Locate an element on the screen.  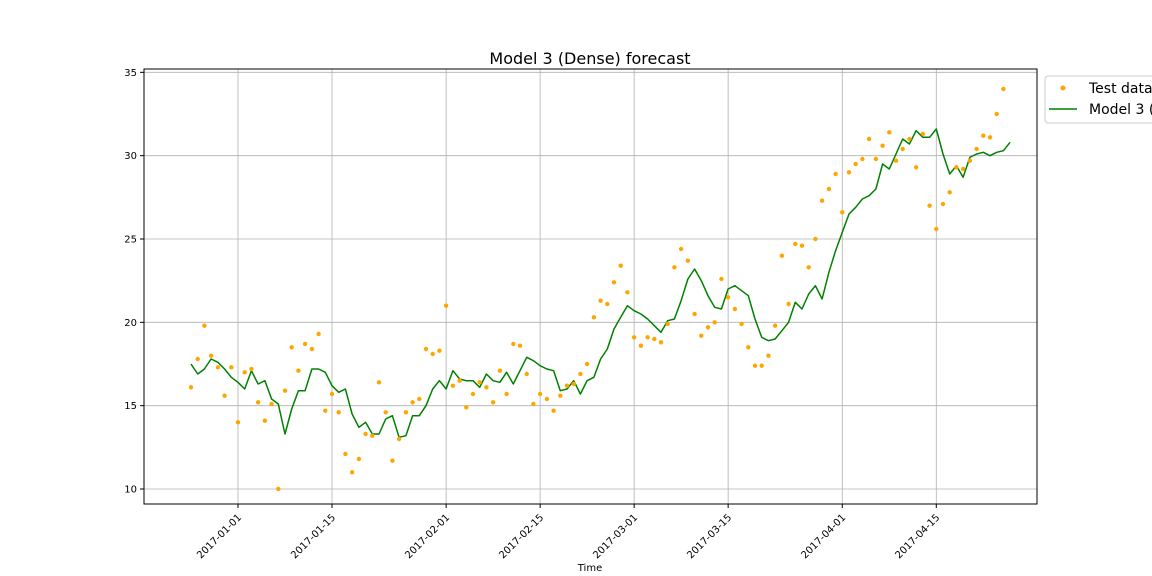
y-tick-label: 10 is located at coordinates (130, 490).